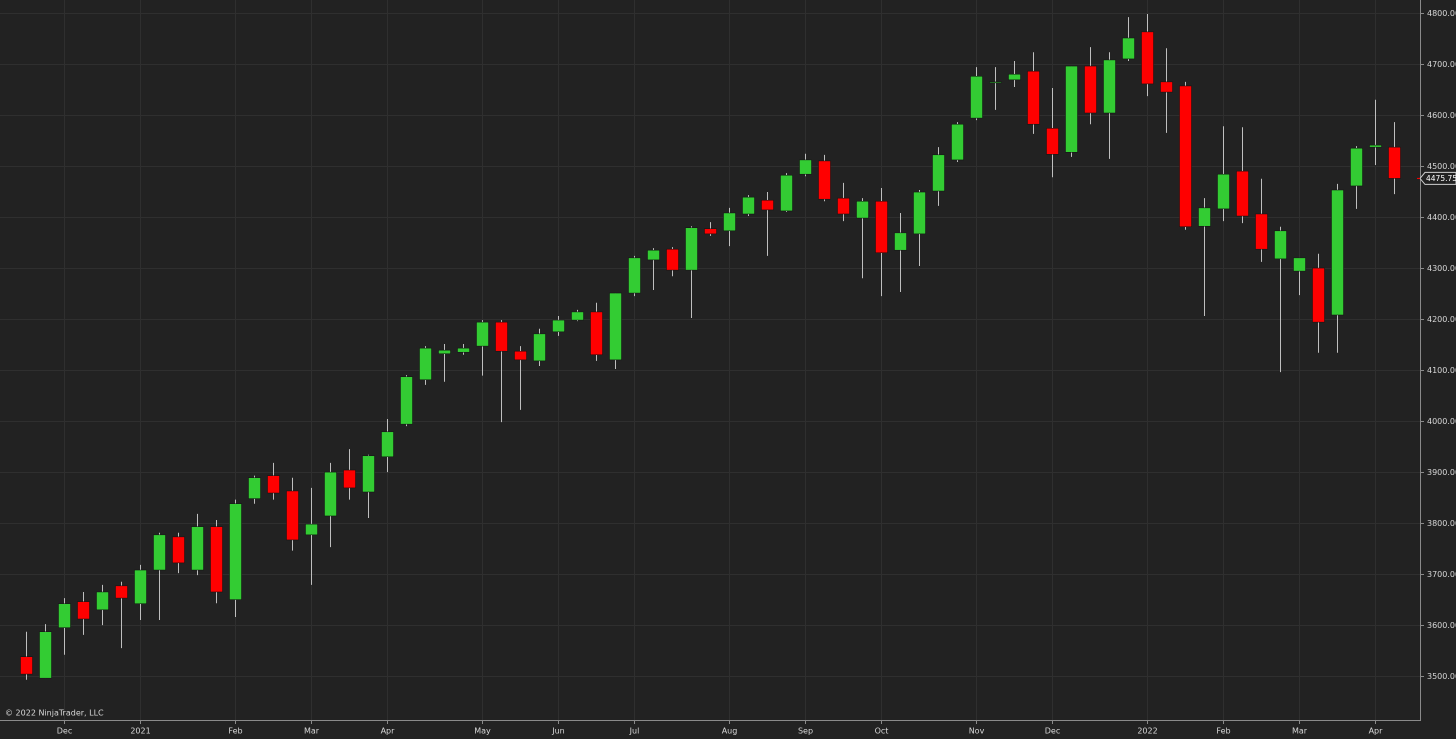 The height and width of the screenshot is (739, 1456). Describe the element at coordinates (1441, 574) in the screenshot. I see `y-tick-label: 3700.00` at that location.